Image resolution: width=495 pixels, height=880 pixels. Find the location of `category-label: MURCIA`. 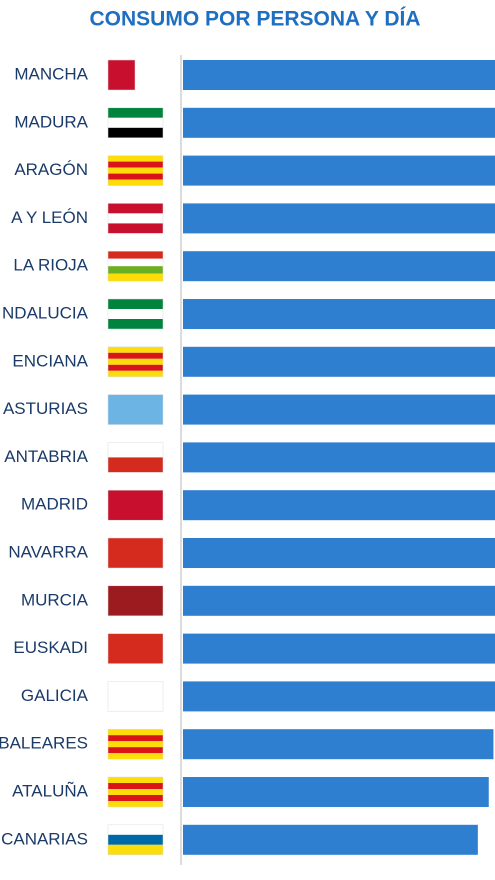

category-label: MURCIA is located at coordinates (55, 599).